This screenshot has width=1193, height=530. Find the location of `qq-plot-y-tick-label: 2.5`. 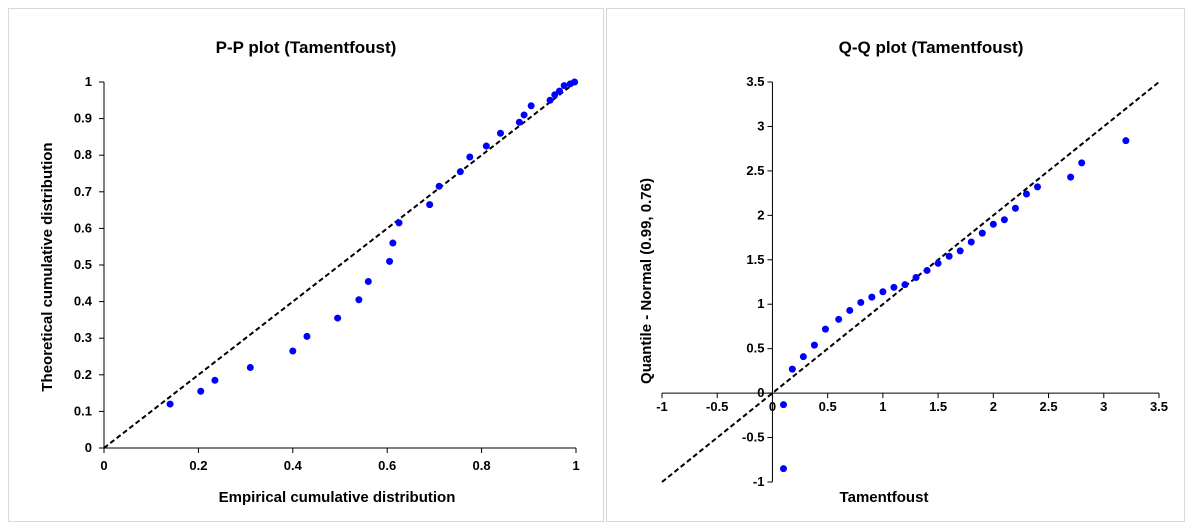

qq-plot-y-tick-label: 2.5 is located at coordinates (755, 170).